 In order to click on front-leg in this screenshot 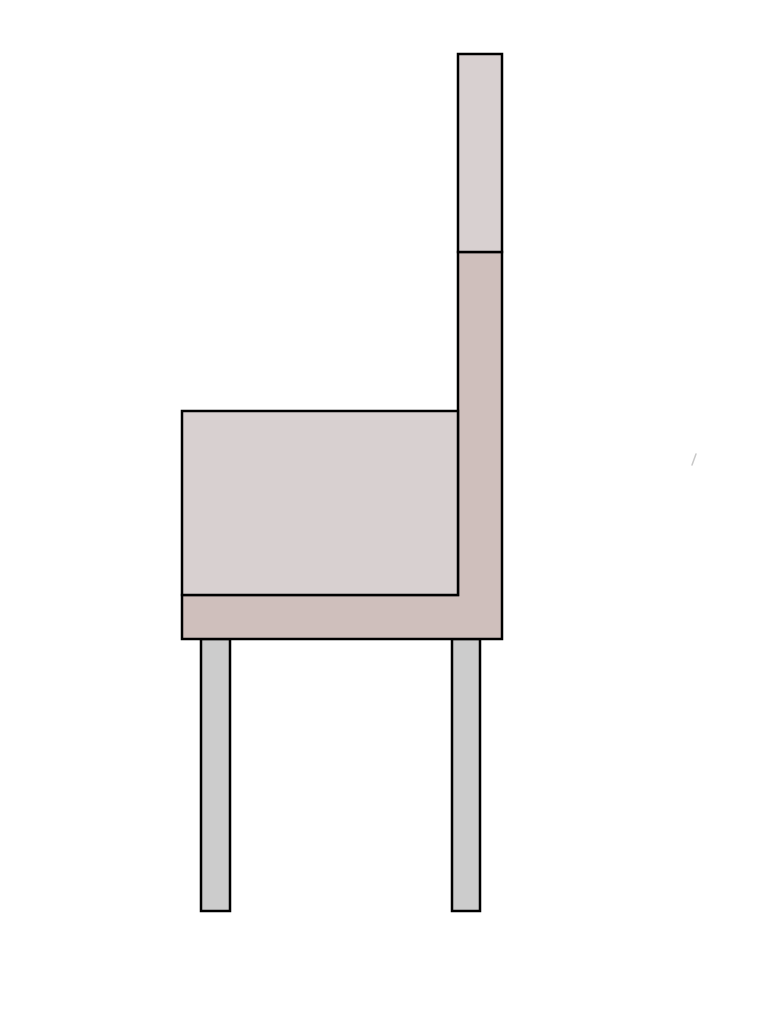, I will do `click(215, 775)`.